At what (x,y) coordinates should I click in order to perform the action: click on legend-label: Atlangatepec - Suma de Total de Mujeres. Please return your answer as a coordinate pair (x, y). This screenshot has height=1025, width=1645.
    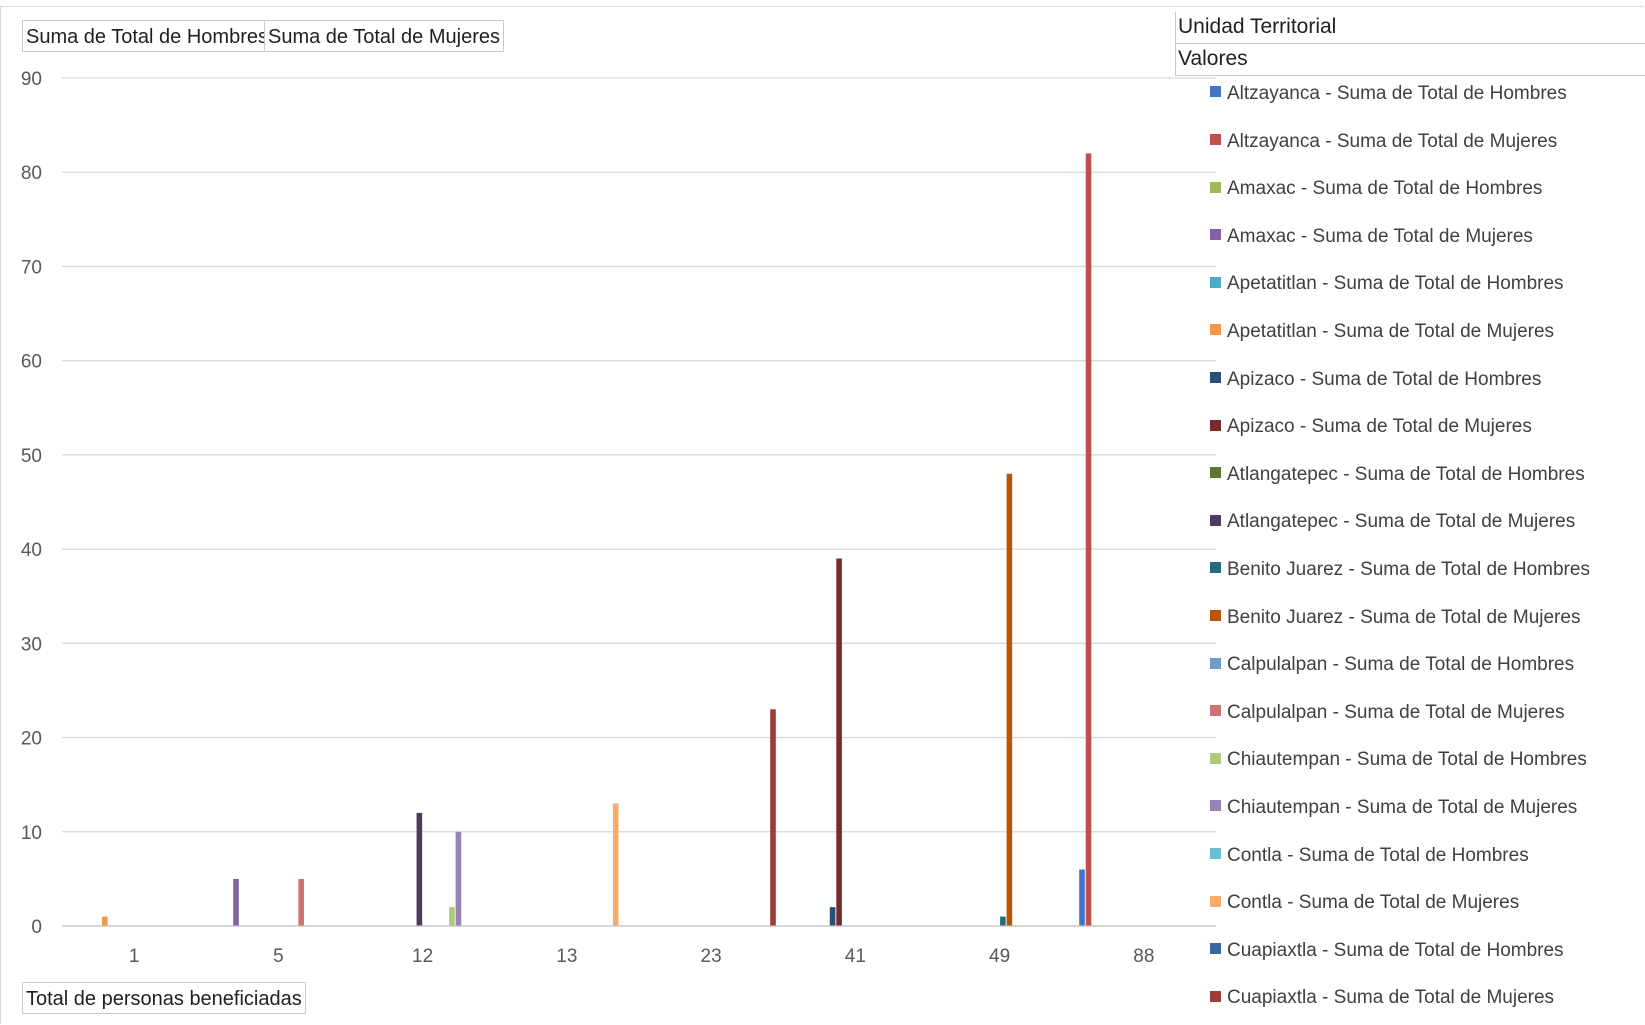
    Looking at the image, I should click on (1401, 522).